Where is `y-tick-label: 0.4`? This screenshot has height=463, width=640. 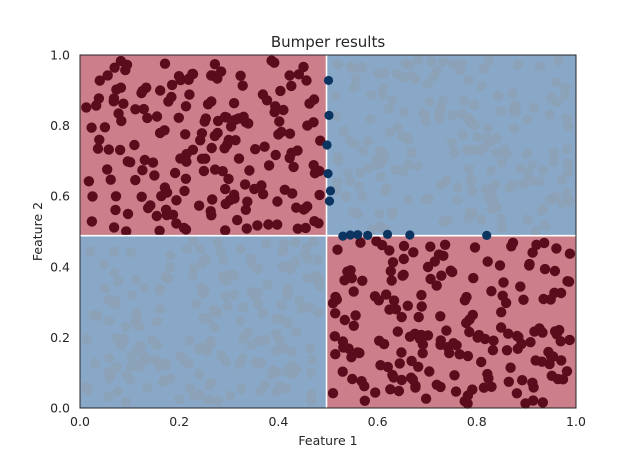 y-tick-label: 0.4 is located at coordinates (60, 266).